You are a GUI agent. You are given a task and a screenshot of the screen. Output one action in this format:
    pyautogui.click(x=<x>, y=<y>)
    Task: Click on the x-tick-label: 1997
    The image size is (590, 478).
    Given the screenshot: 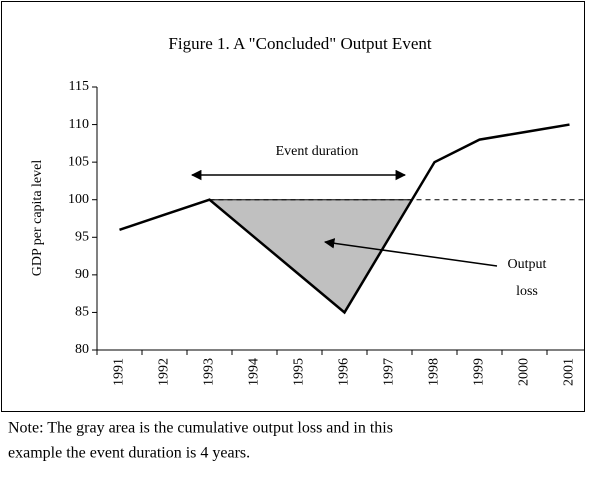 What is the action you would take?
    pyautogui.click(x=389, y=372)
    